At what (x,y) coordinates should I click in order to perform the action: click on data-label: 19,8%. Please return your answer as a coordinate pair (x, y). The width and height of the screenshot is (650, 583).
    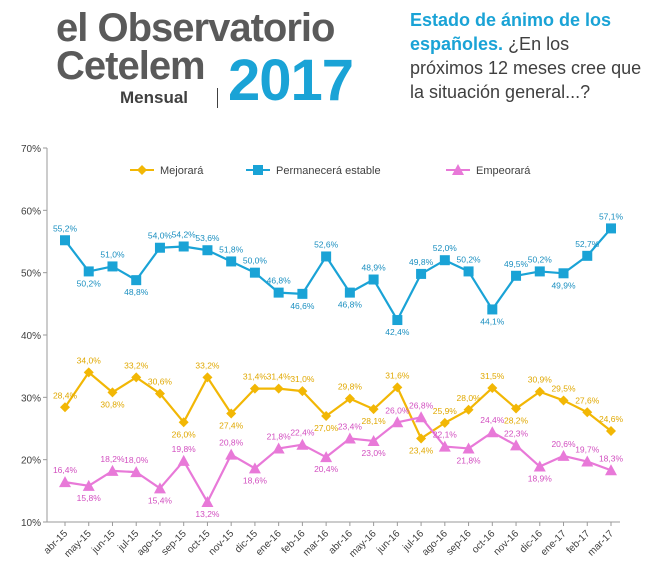
    Looking at the image, I should click on (184, 449).